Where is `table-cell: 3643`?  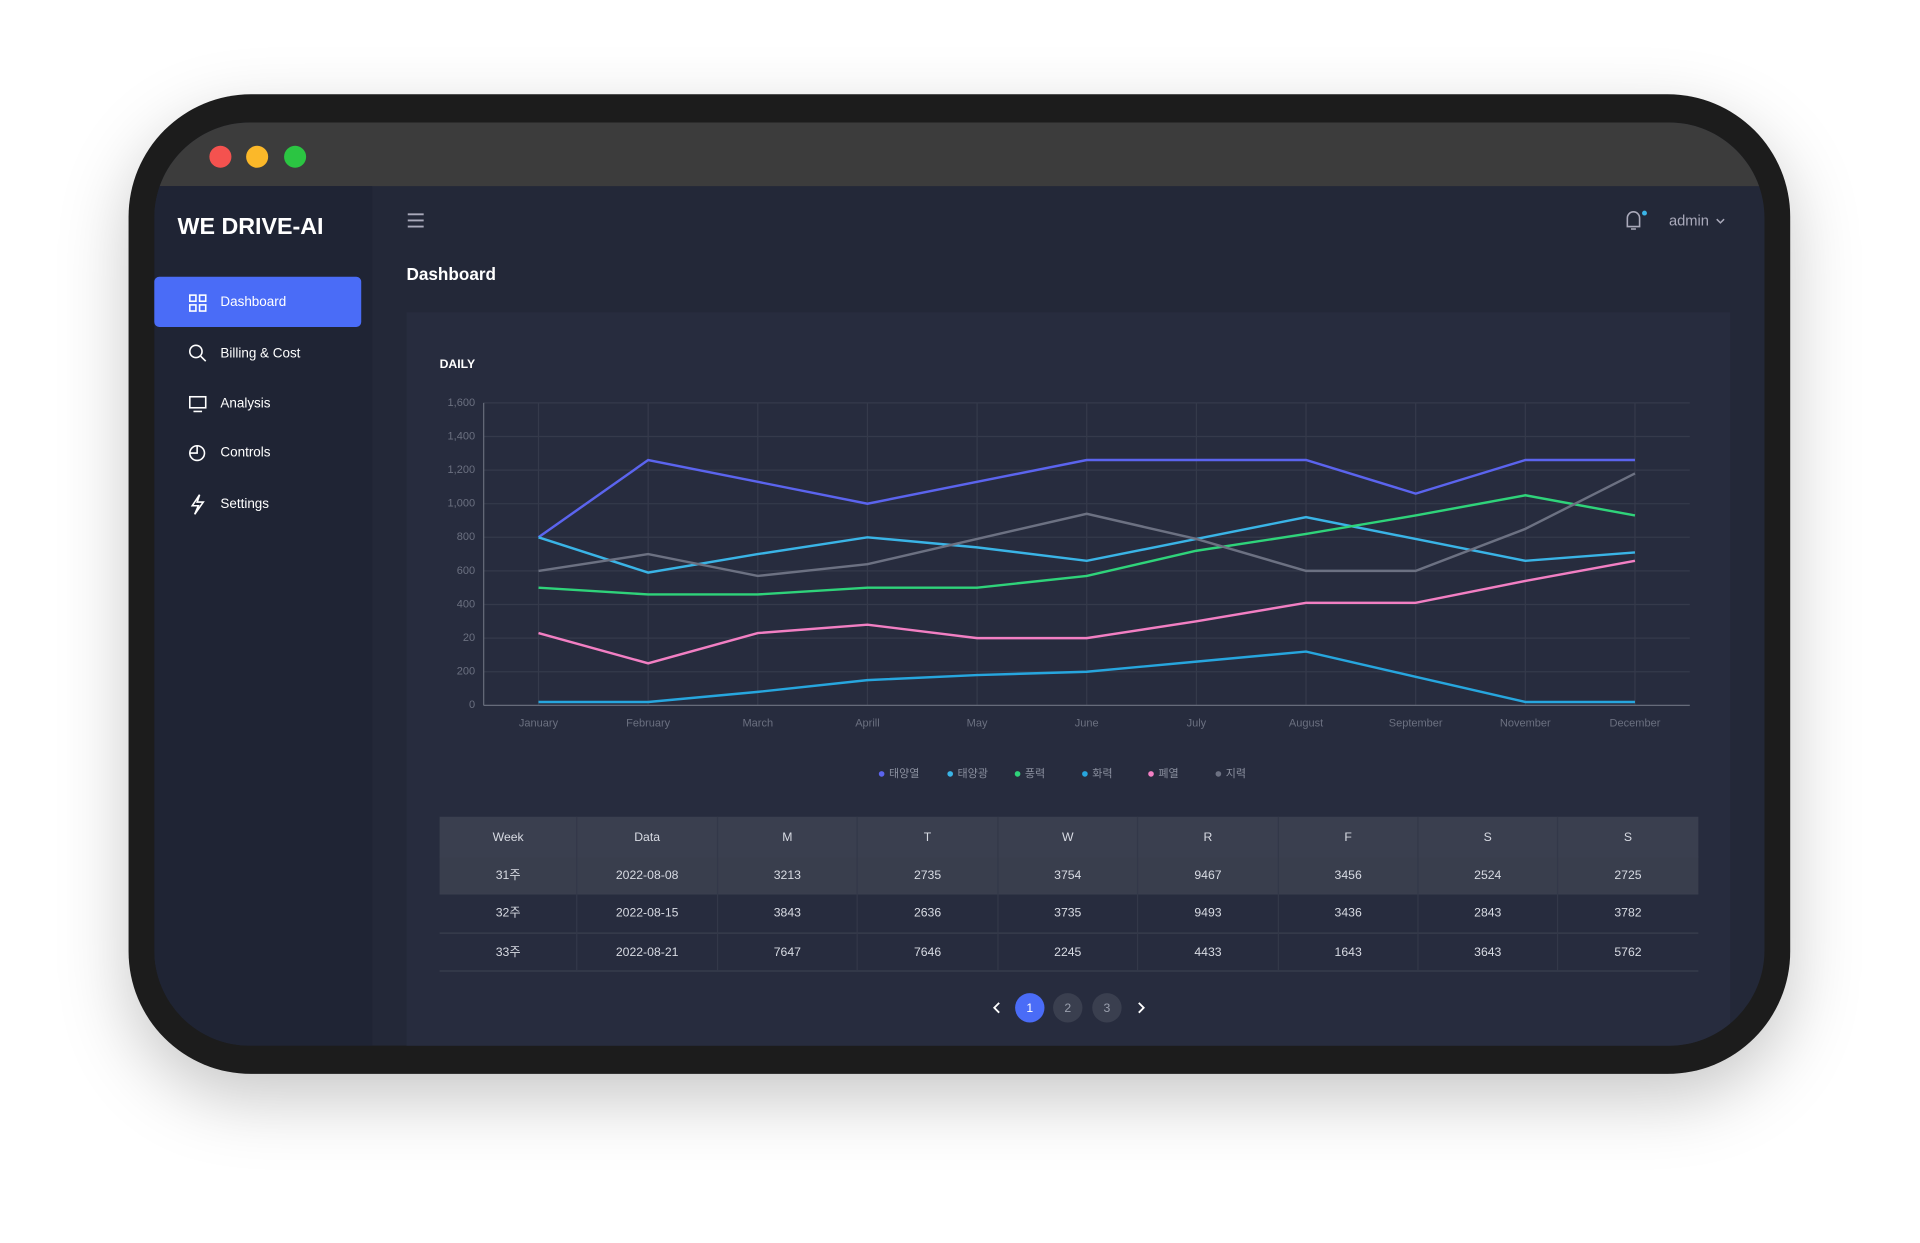
table-cell: 3643 is located at coordinates (1487, 952).